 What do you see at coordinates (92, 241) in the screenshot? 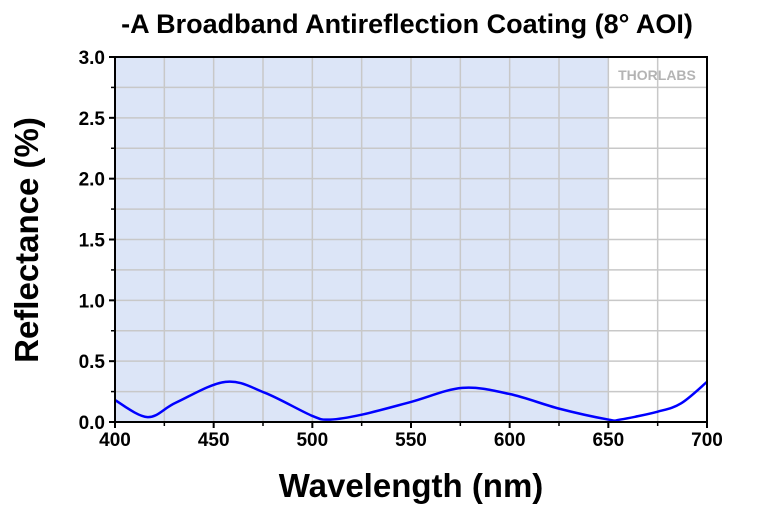
I see `y-tick-label: 1.5` at bounding box center [92, 241].